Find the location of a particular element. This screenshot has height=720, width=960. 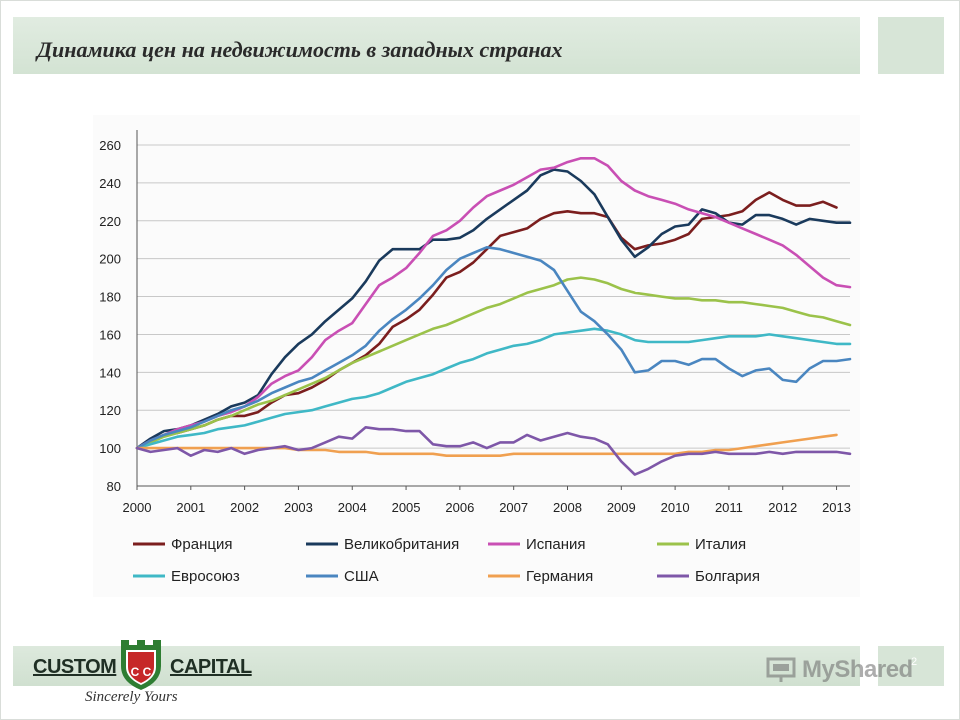

x-tick-label: 2002 is located at coordinates (244, 507).